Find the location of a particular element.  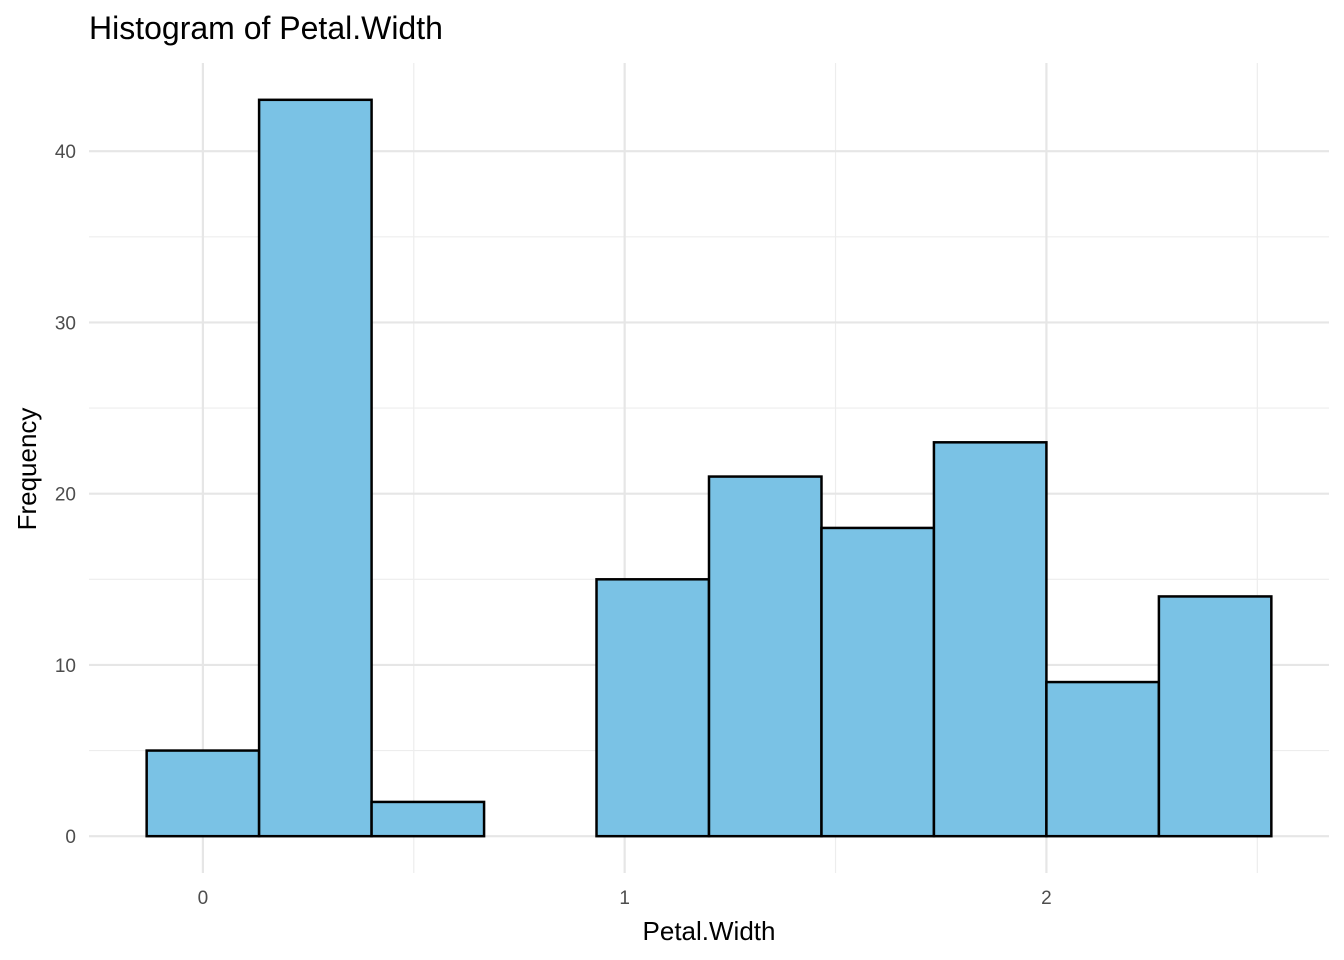

x-axis-ticks: 0 1 2 is located at coordinates (625, 898).